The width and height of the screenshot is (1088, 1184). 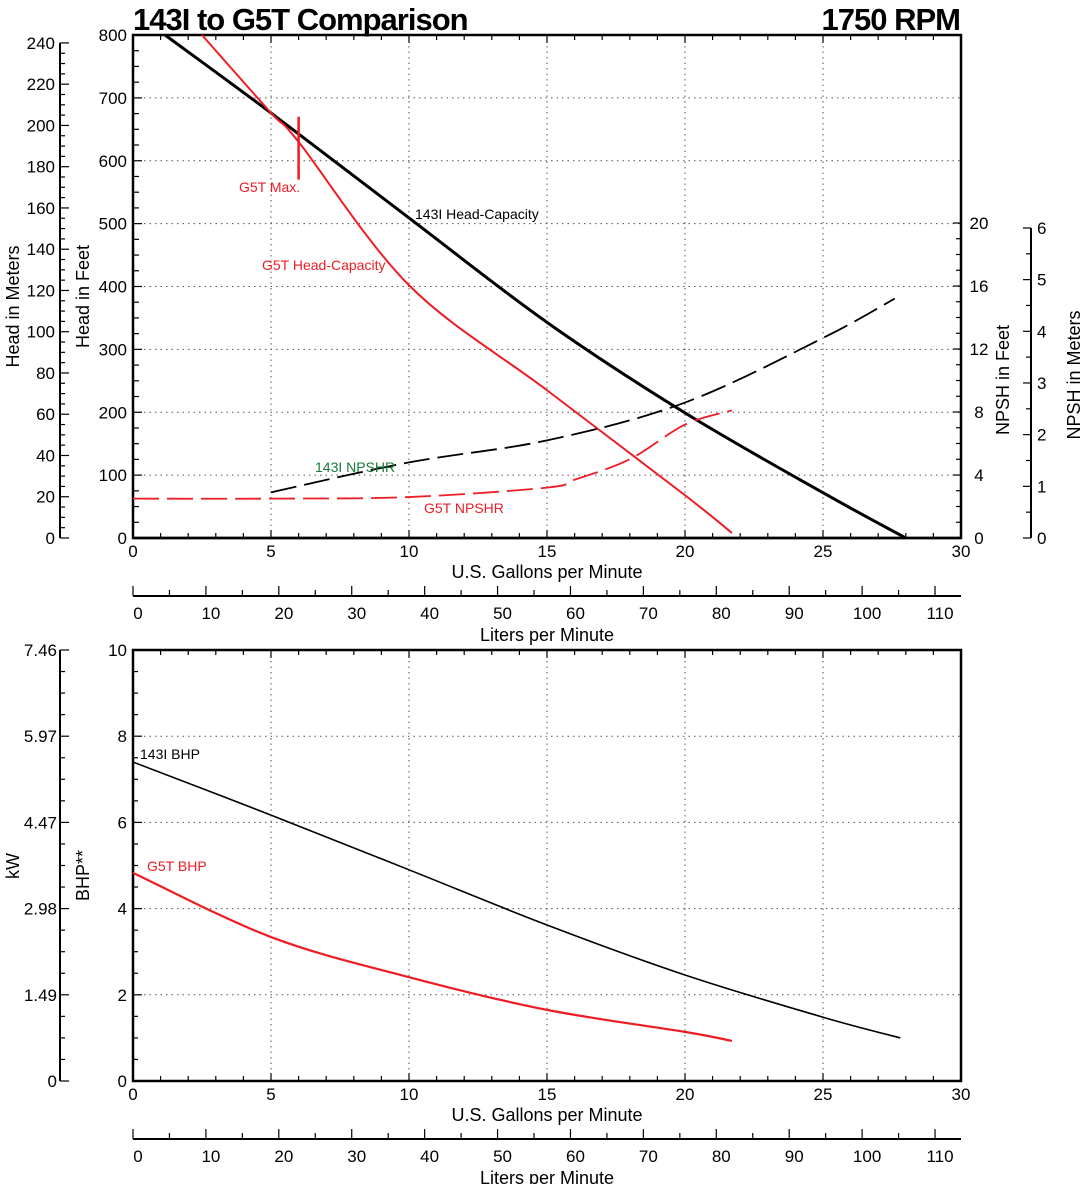 I want to click on kw-axis-label: kW, so click(x=13, y=866).